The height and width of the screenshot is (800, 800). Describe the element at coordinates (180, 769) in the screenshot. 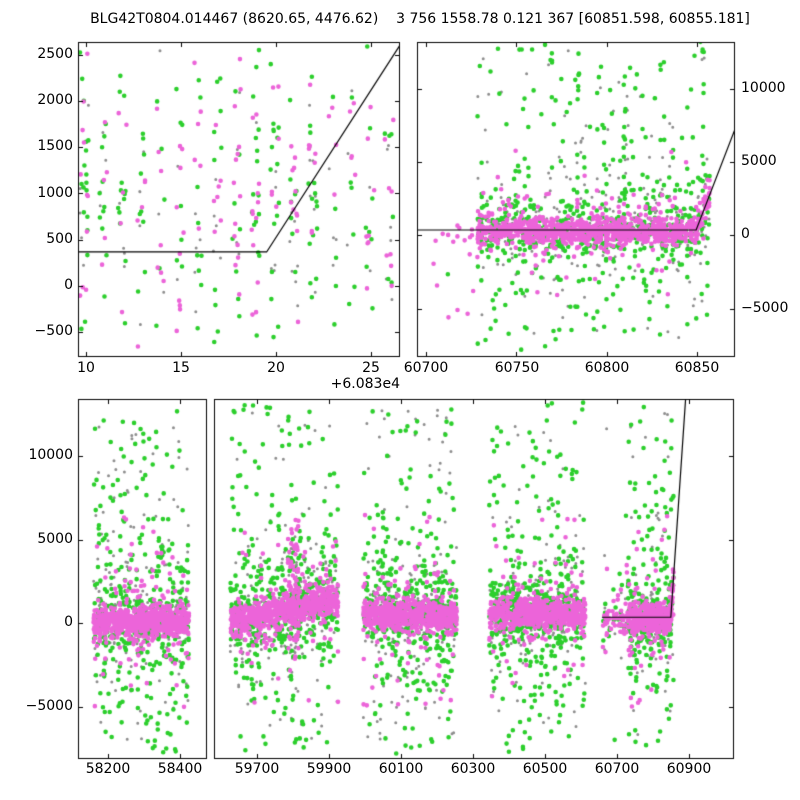

I see `xtick-label: 58400` at that location.